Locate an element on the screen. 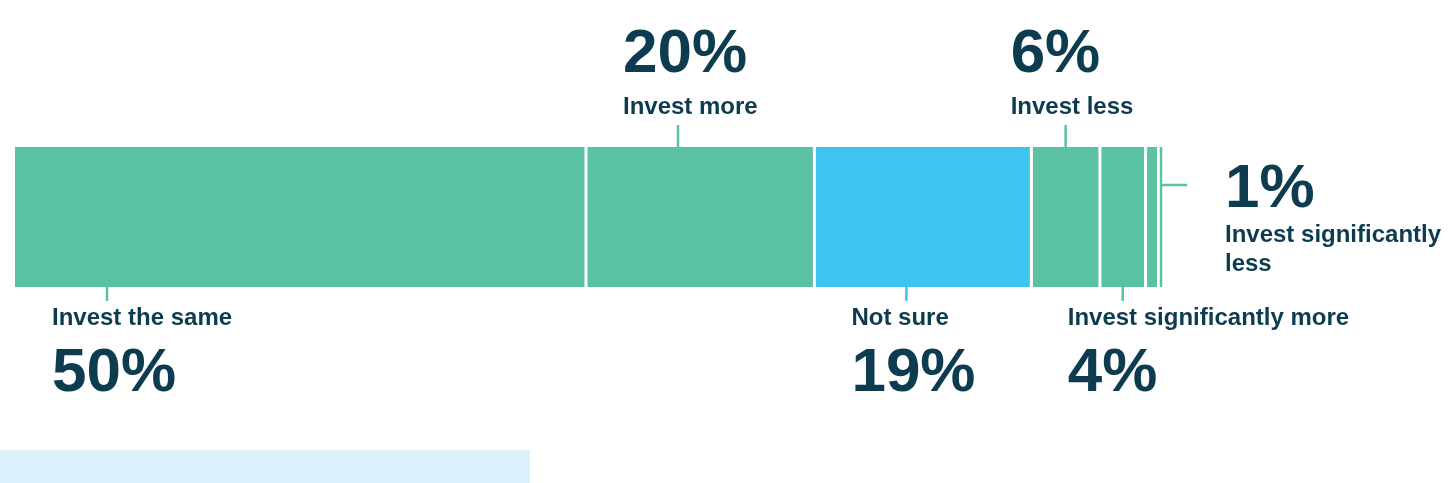  series-label: Invest significantly more is located at coordinates (1208, 316).